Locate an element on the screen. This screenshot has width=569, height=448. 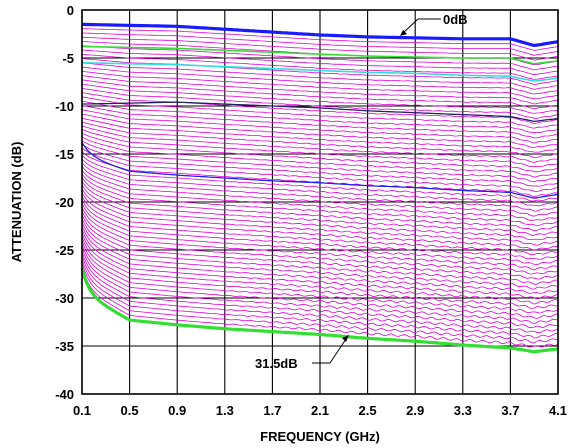
y-tick-label-2: -10 is located at coordinates (64, 106).